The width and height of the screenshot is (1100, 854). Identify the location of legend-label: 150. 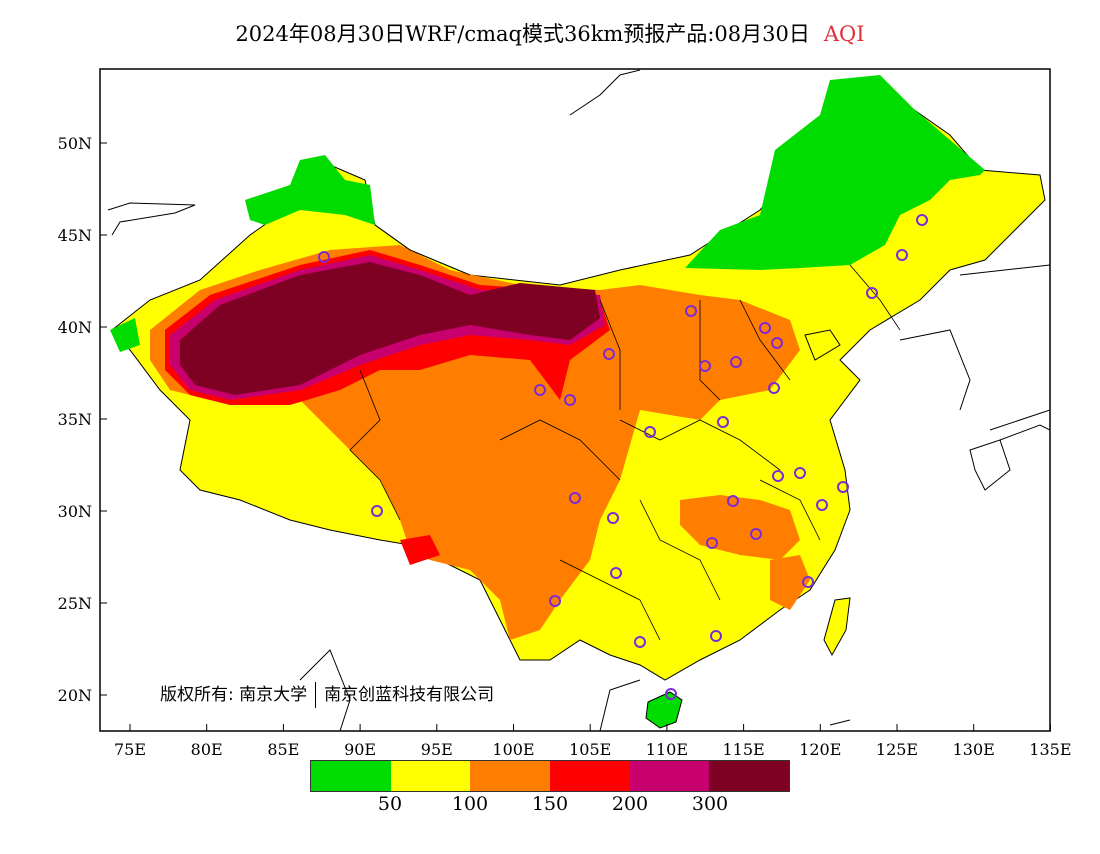
(550, 804).